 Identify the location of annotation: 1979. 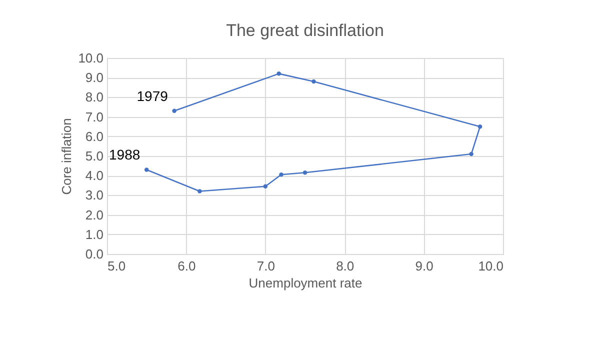
(152, 96).